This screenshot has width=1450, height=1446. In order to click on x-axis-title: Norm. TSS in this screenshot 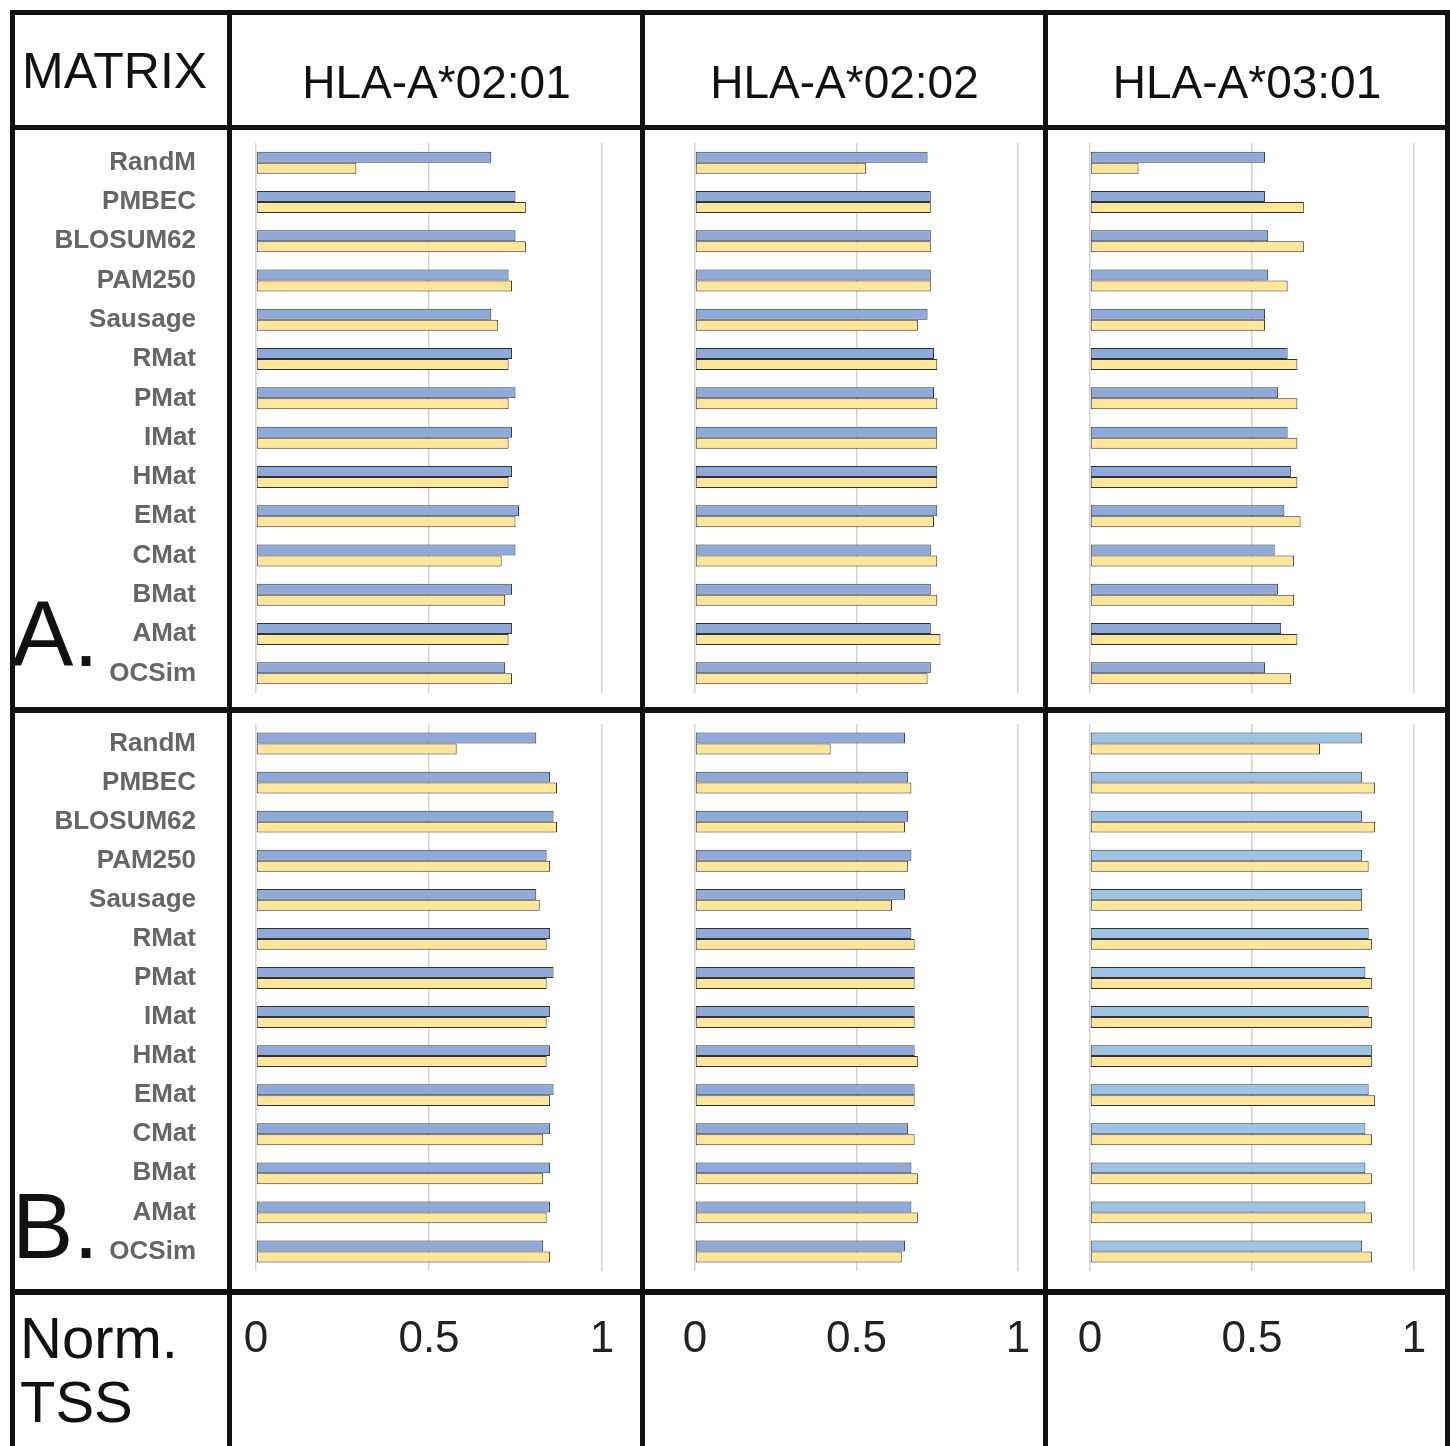, I will do `click(99, 1369)`.